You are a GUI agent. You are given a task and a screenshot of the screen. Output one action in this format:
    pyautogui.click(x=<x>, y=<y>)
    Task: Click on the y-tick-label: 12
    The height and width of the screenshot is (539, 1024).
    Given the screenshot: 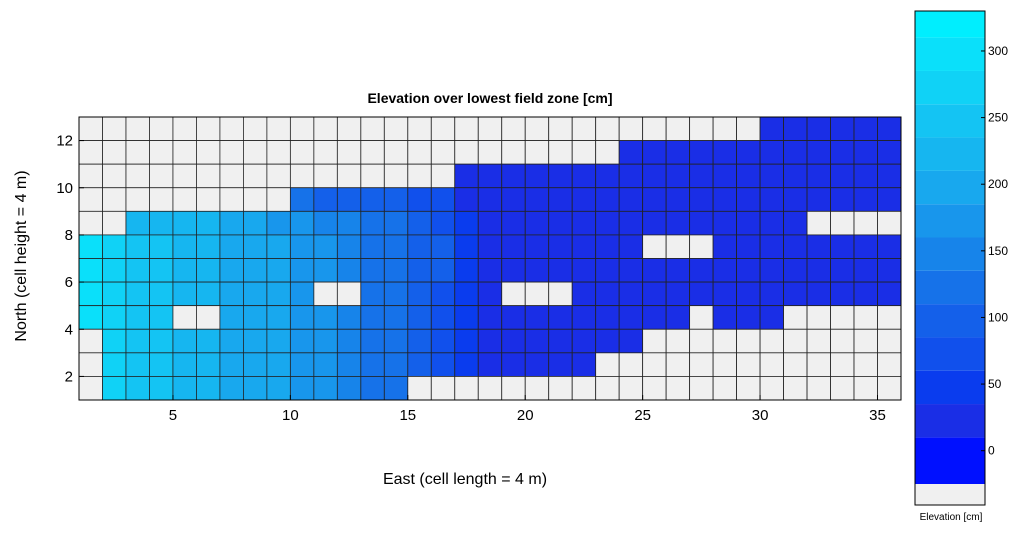 What is the action you would take?
    pyautogui.click(x=64, y=141)
    